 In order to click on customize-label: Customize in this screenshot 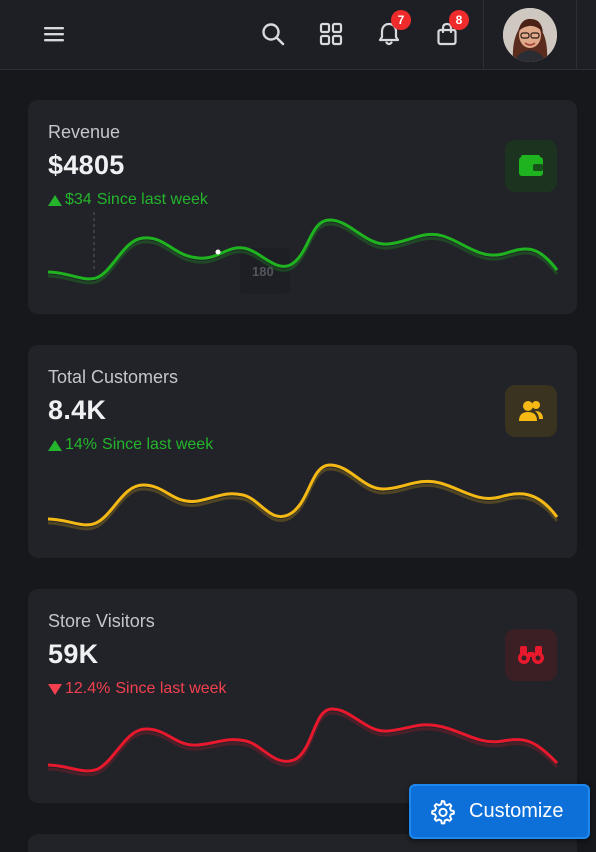, I will do `click(516, 811)`.